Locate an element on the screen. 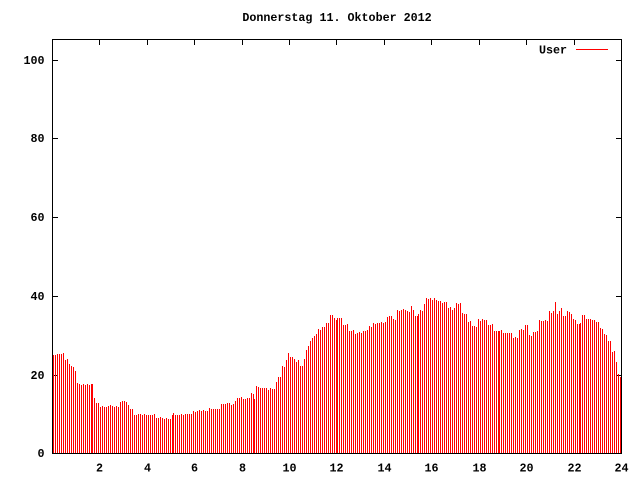 Image resolution: width=640 pixels, height=480 pixels. svg-text: 80 is located at coordinates (37, 139).